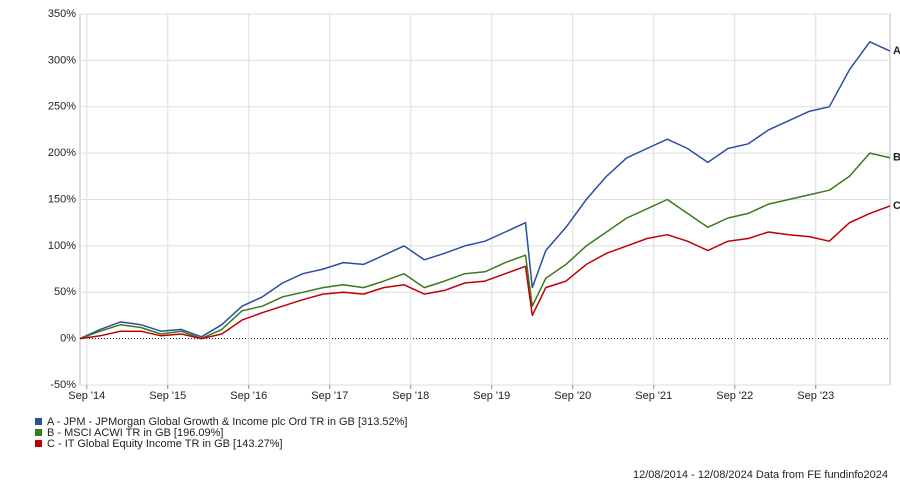 Image resolution: width=900 pixels, height=484 pixels. I want to click on x-tick-label: Sep '21, so click(653, 396).